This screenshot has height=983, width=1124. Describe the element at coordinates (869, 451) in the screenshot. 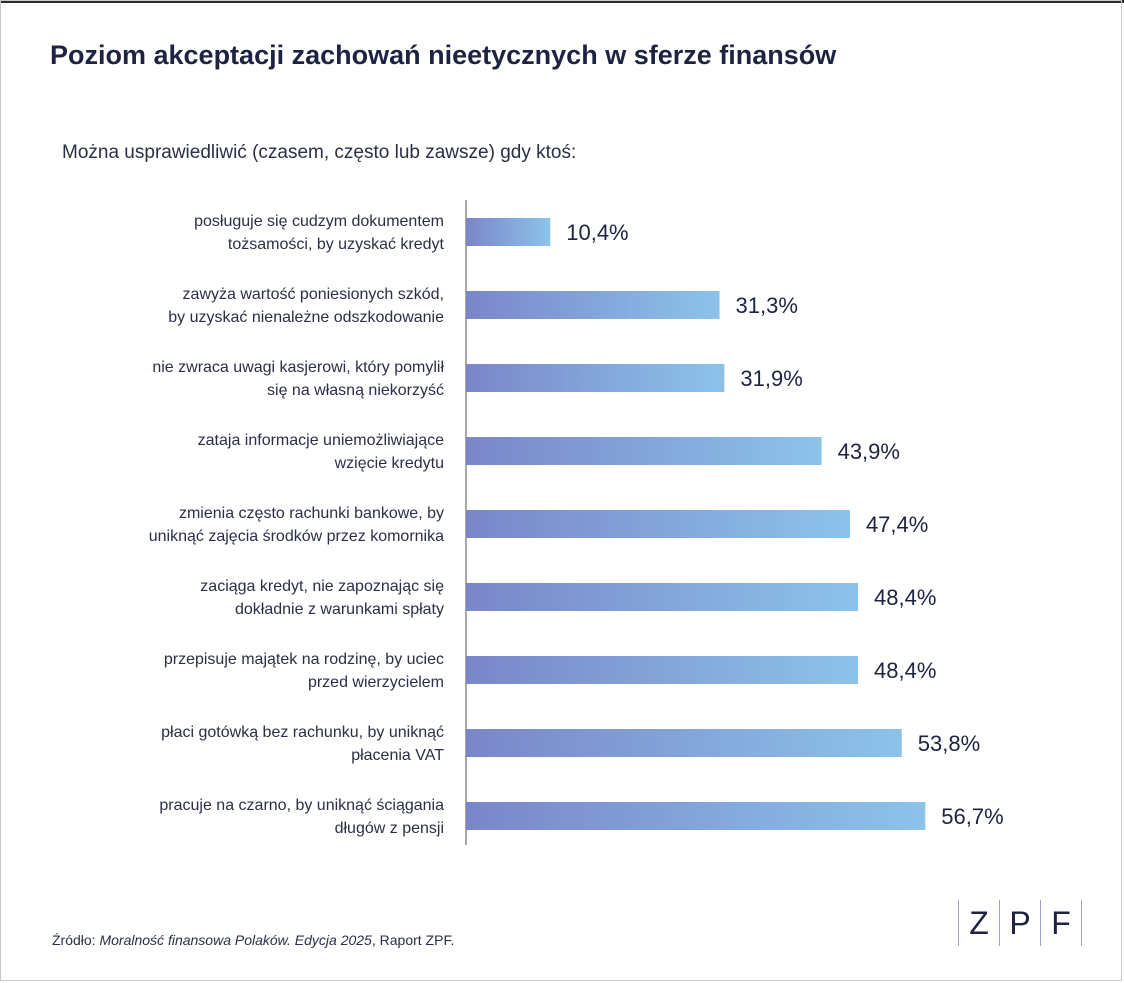

I see `value-label-4: 43,9%` at that location.